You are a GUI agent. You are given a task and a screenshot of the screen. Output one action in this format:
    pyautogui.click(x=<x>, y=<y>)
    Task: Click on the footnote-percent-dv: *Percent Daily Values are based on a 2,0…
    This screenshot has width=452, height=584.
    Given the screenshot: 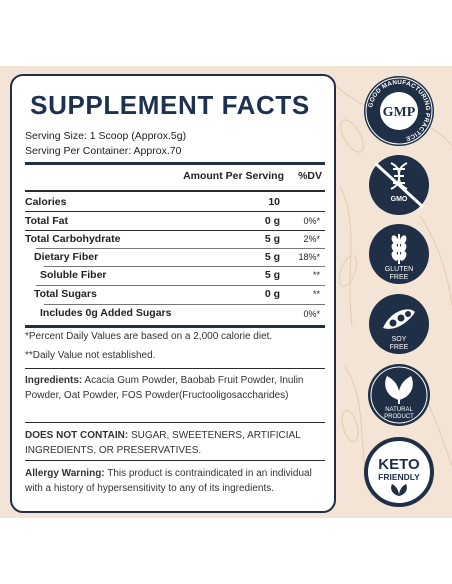 What is the action you would take?
    pyautogui.click(x=149, y=336)
    